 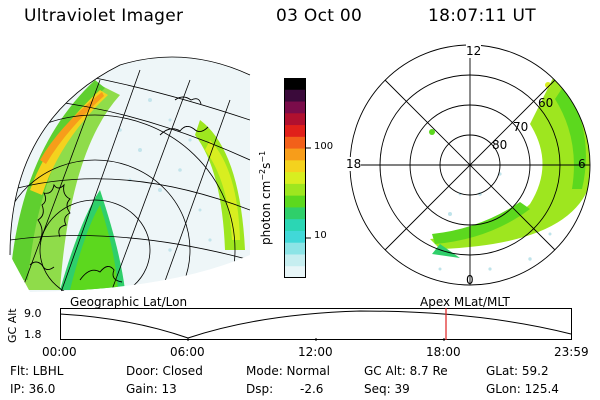 What do you see at coordinates (443, 352) in the screenshot?
I see `time-tick-1800: 18:00` at bounding box center [443, 352].